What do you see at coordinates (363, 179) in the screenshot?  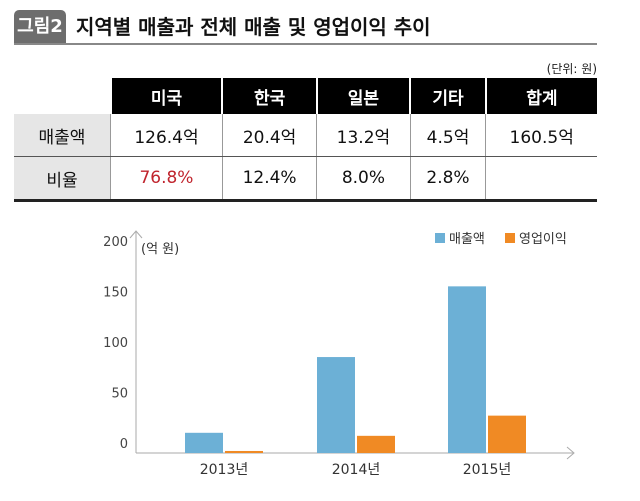 I see `table-cell: 8.0%` at bounding box center [363, 179].